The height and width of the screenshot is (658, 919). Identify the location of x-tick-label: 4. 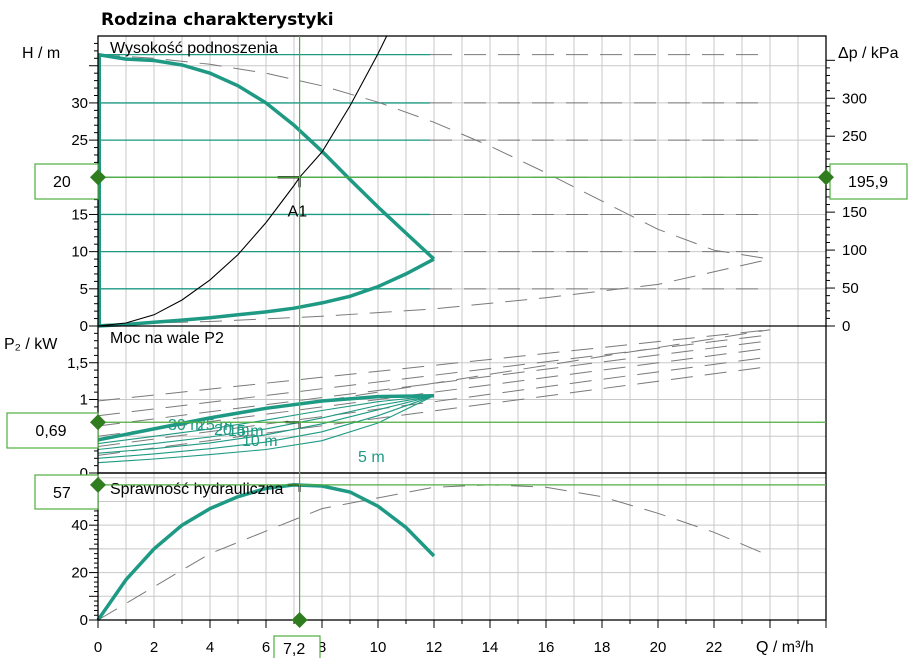
(210, 647).